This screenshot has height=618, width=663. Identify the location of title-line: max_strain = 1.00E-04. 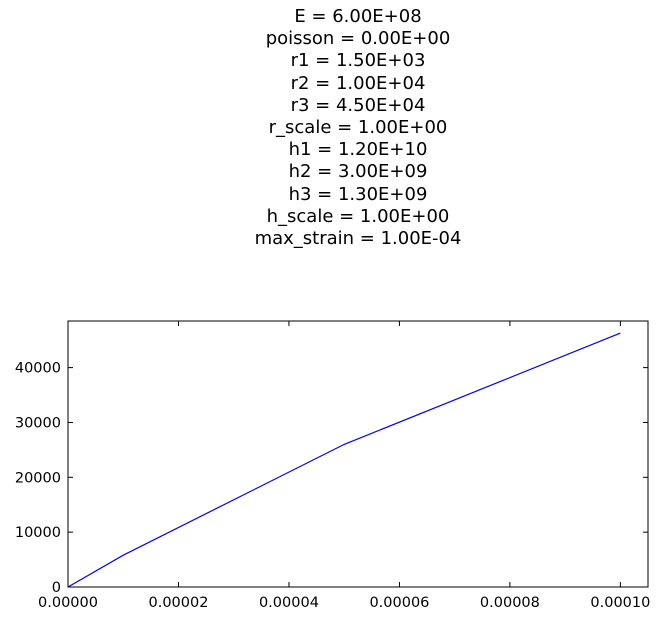
(358, 238).